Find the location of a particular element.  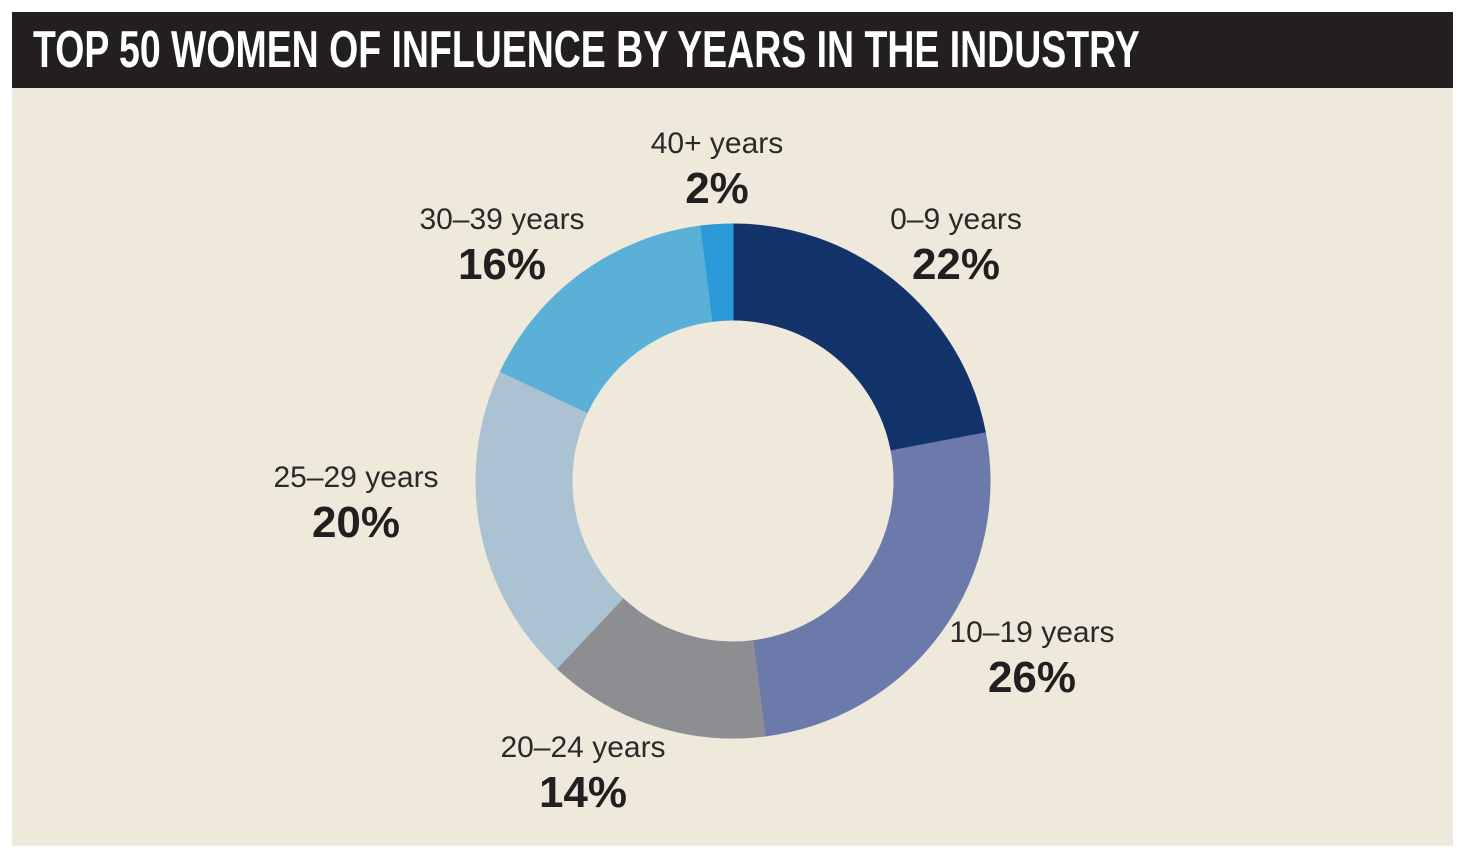

segment-name: 40+ years is located at coordinates (717, 143).